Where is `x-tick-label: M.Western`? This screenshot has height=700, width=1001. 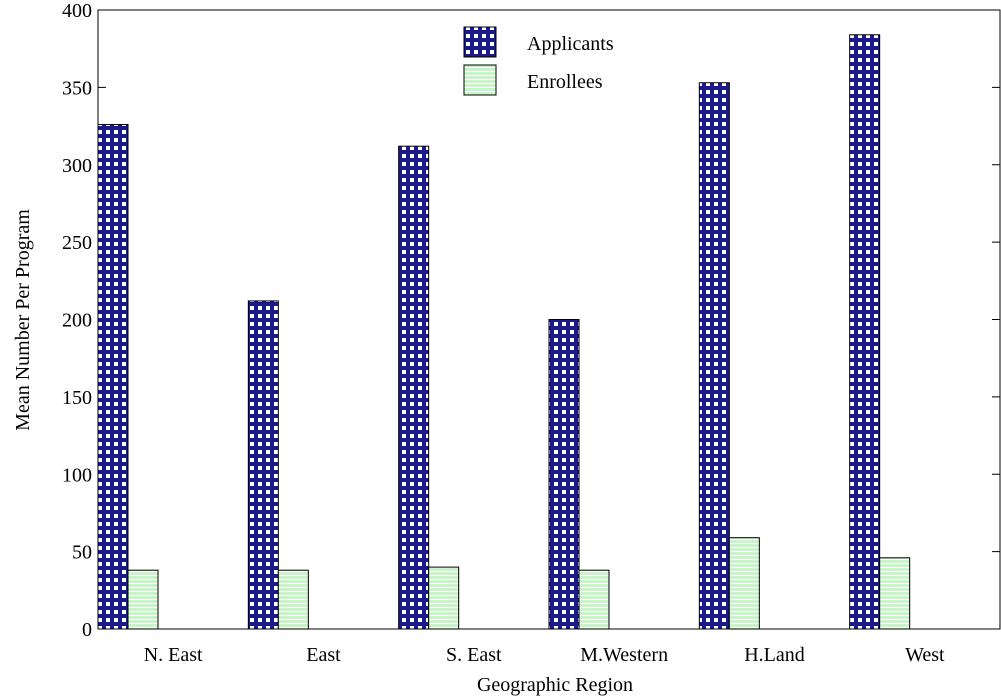 x-tick-label: M.Western is located at coordinates (624, 655).